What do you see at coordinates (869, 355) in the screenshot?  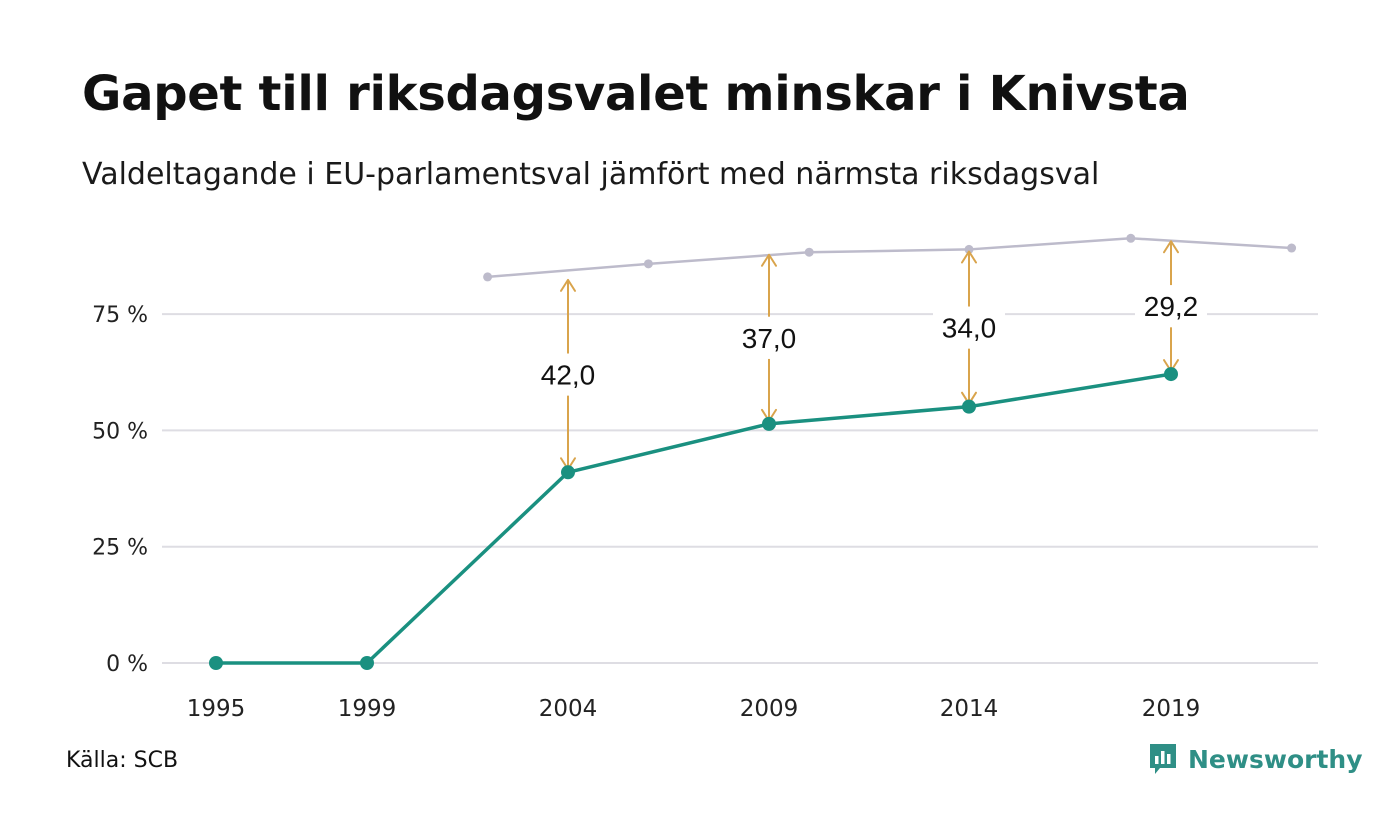 I see `gap-annotations: 42,0 37,0 34,0 29,2` at bounding box center [869, 355].